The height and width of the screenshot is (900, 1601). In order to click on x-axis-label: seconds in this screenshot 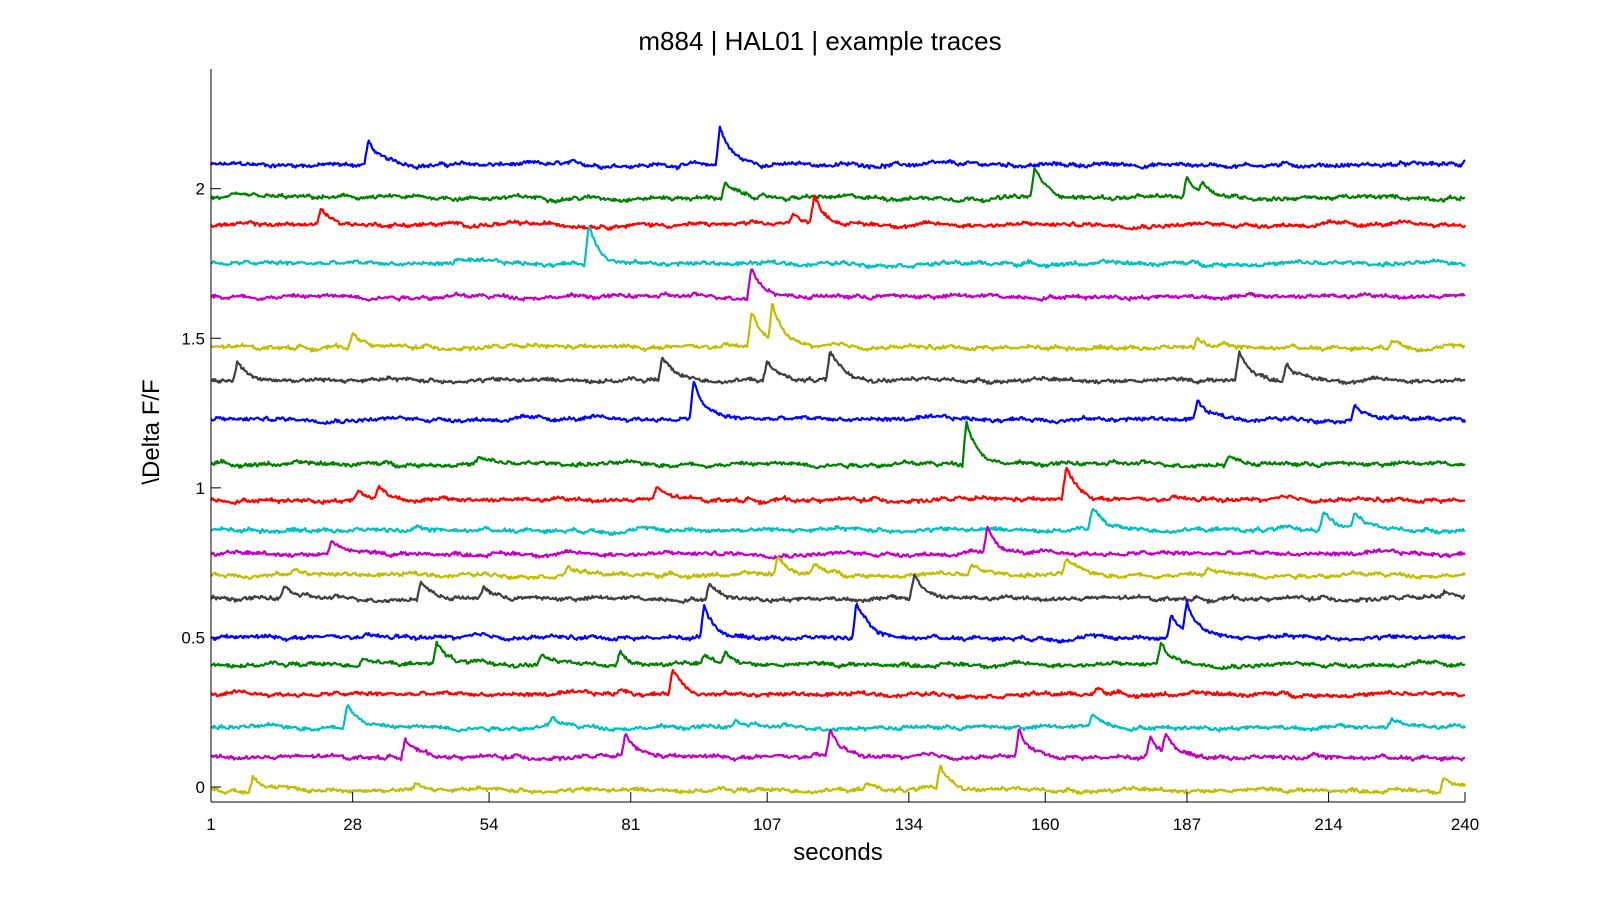, I will do `click(837, 852)`.